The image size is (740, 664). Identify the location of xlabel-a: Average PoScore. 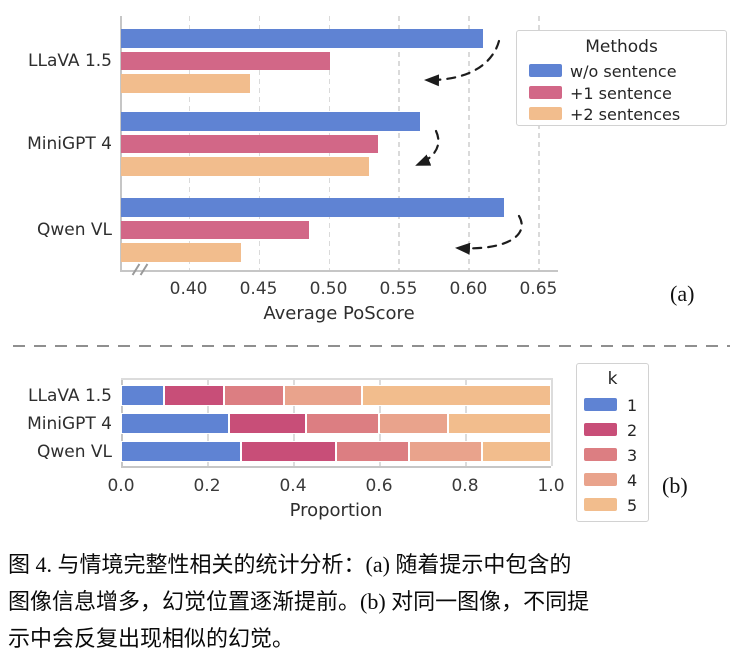
(339, 313).